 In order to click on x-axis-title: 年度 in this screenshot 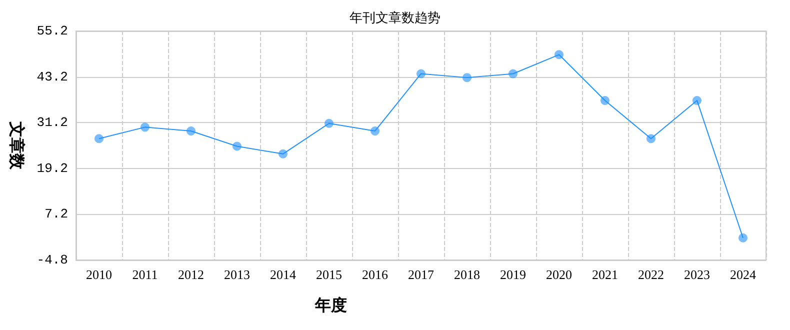, I will do `click(330, 305)`.